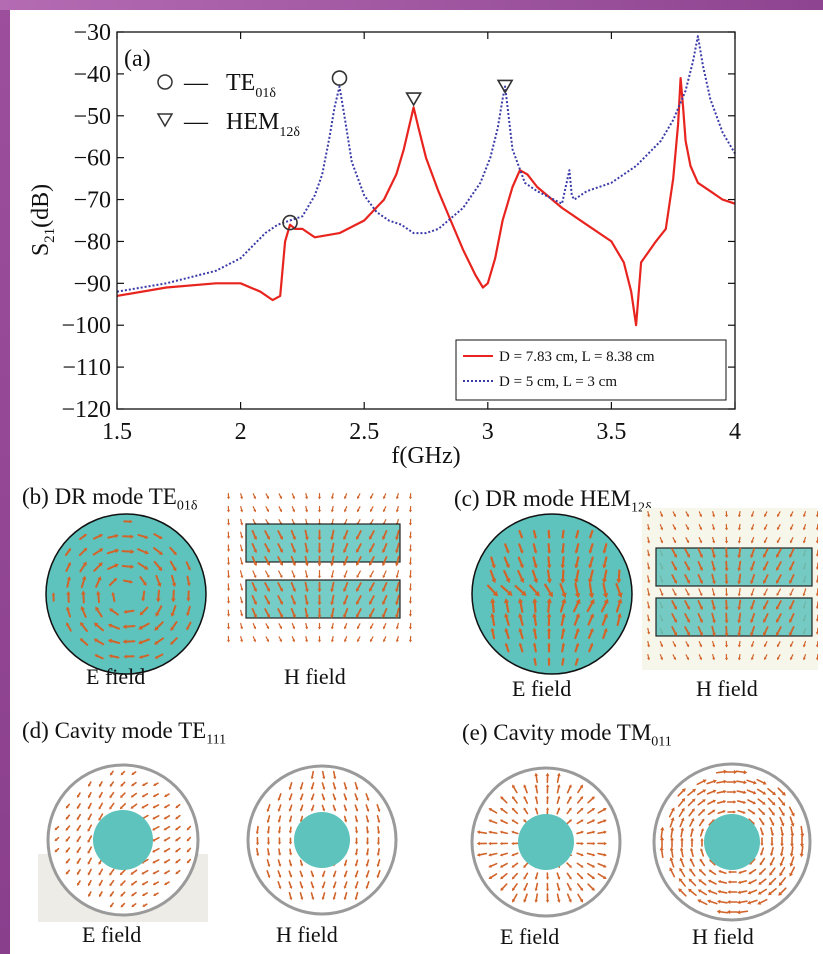 This screenshot has height=954, width=823. What do you see at coordinates (116, 676) in the screenshot?
I see `panel-b-e-caption: E field` at bounding box center [116, 676].